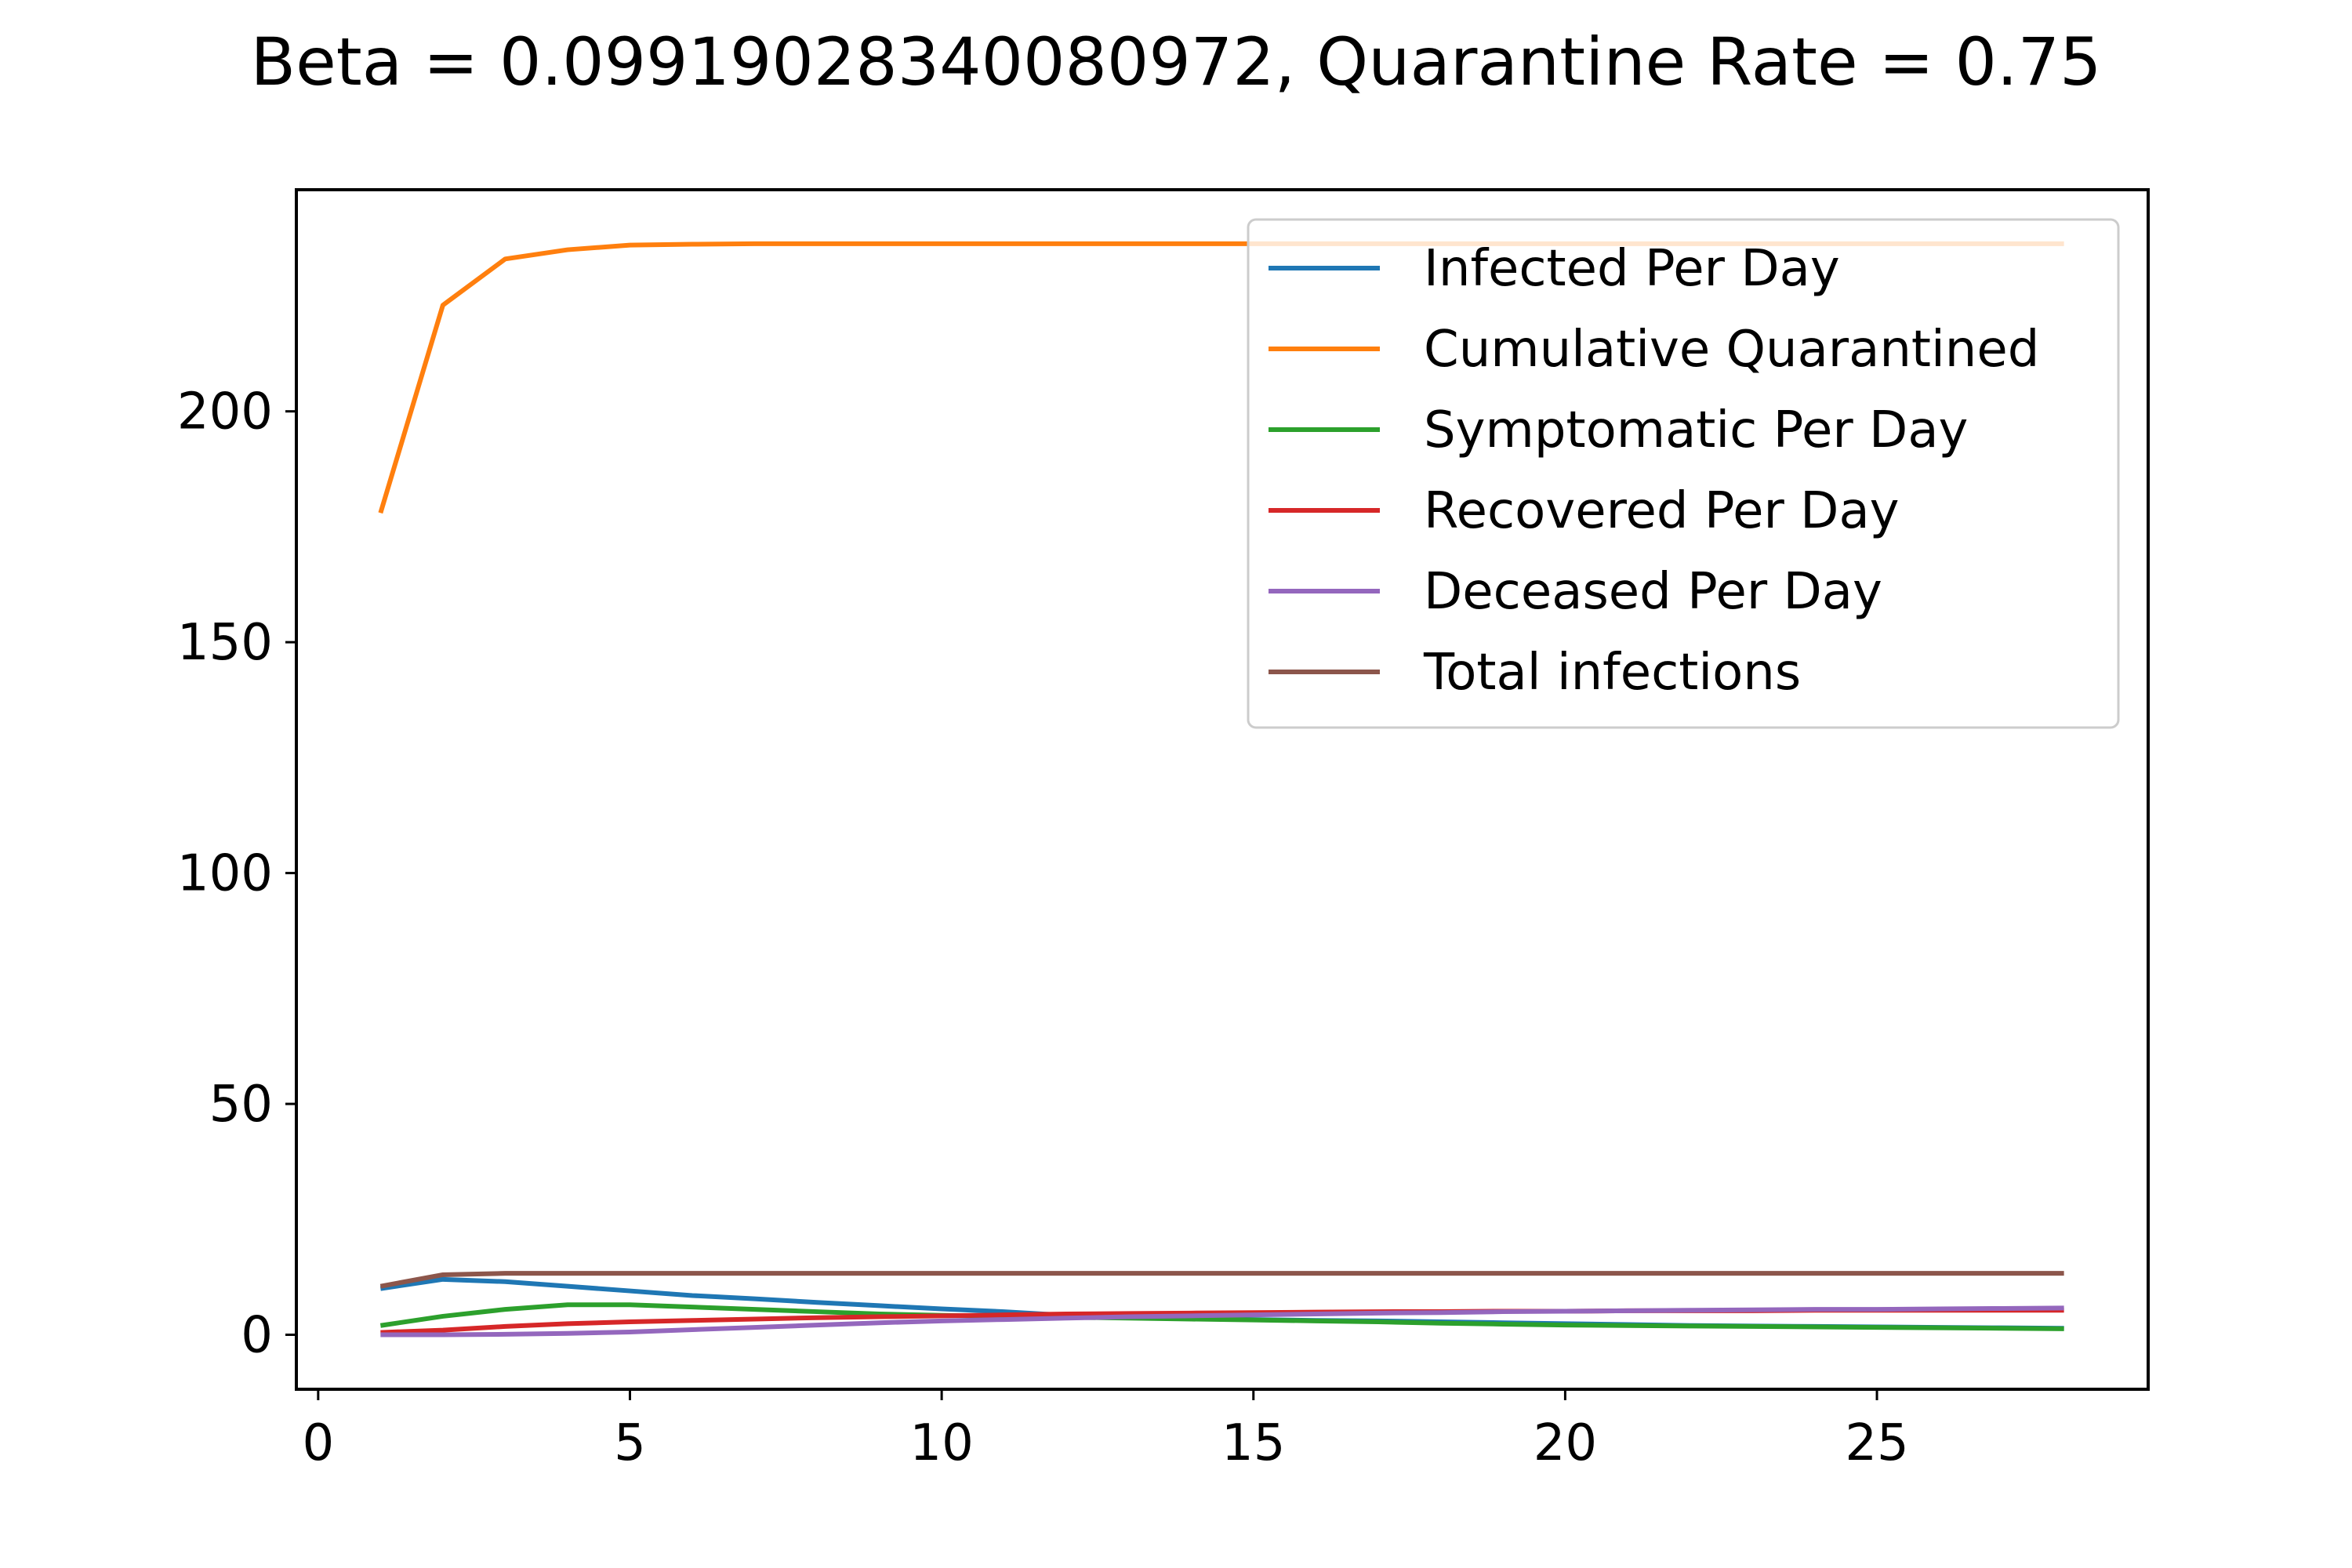 This screenshot has width=2352, height=1568. Describe the element at coordinates (1876, 1443) in the screenshot. I see `x-tick-label: 25` at that location.